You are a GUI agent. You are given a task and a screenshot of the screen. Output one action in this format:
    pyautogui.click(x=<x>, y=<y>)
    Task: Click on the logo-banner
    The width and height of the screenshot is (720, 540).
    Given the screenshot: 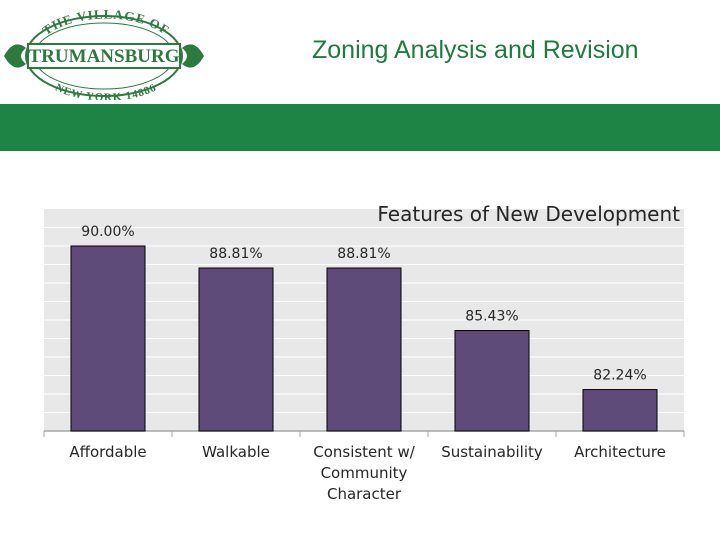 What is the action you would take?
    pyautogui.click(x=104, y=56)
    